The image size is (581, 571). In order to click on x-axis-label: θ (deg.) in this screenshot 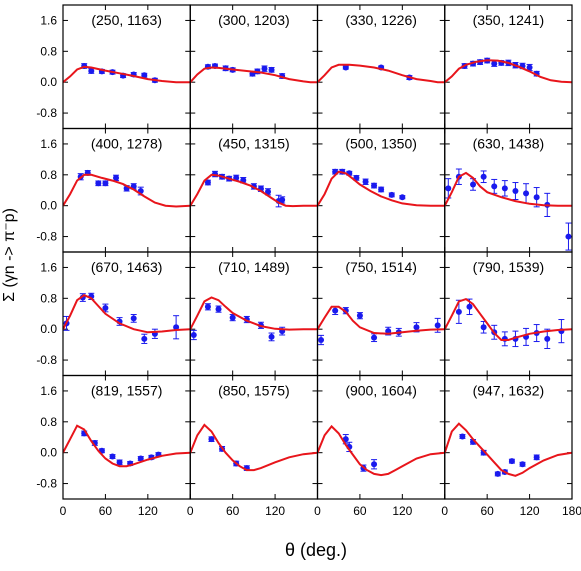, I will do `click(316, 550)`.